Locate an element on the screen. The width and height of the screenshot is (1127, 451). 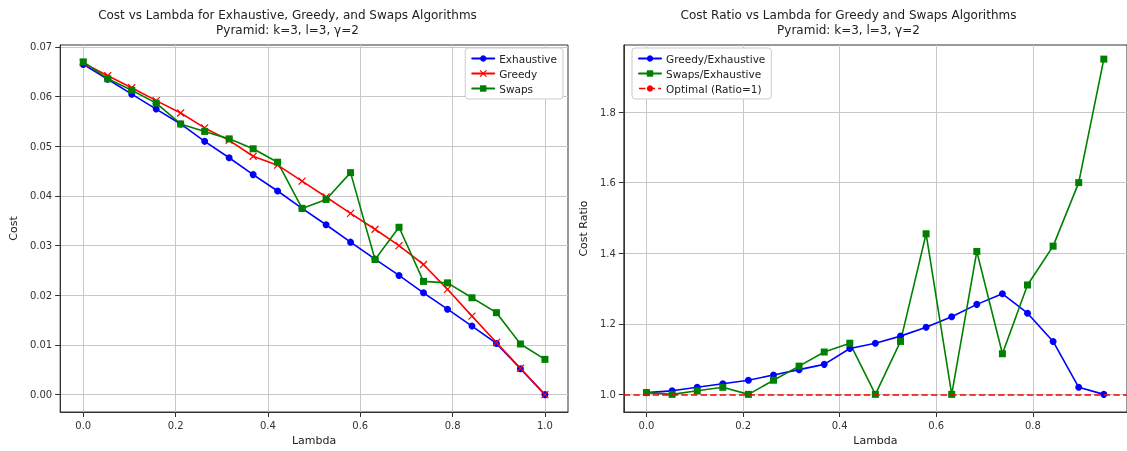
y-axis-title: Cost Ratio is located at coordinates (583, 228).